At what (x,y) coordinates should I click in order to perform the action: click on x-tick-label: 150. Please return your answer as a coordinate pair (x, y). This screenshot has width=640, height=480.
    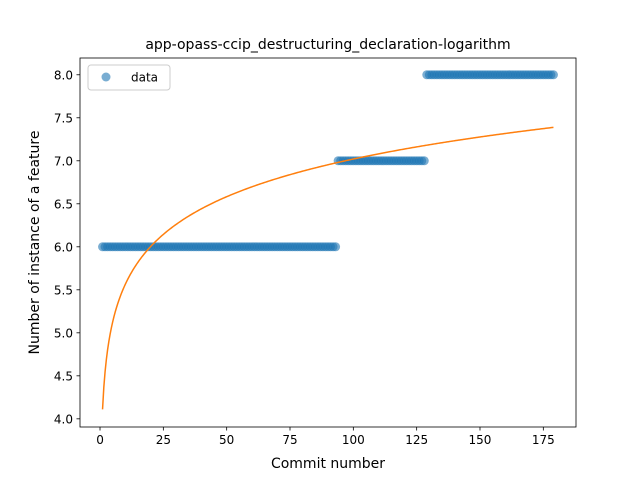
    Looking at the image, I should click on (480, 440).